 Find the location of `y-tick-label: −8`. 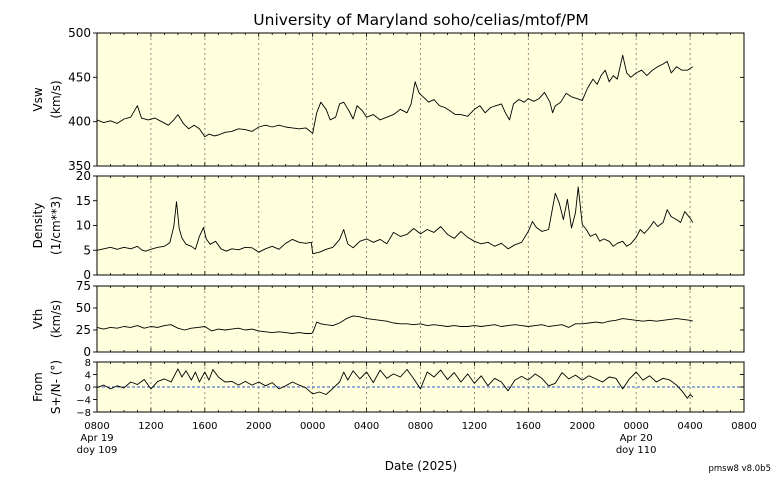

y-tick-label: −8 is located at coordinates (83, 413).